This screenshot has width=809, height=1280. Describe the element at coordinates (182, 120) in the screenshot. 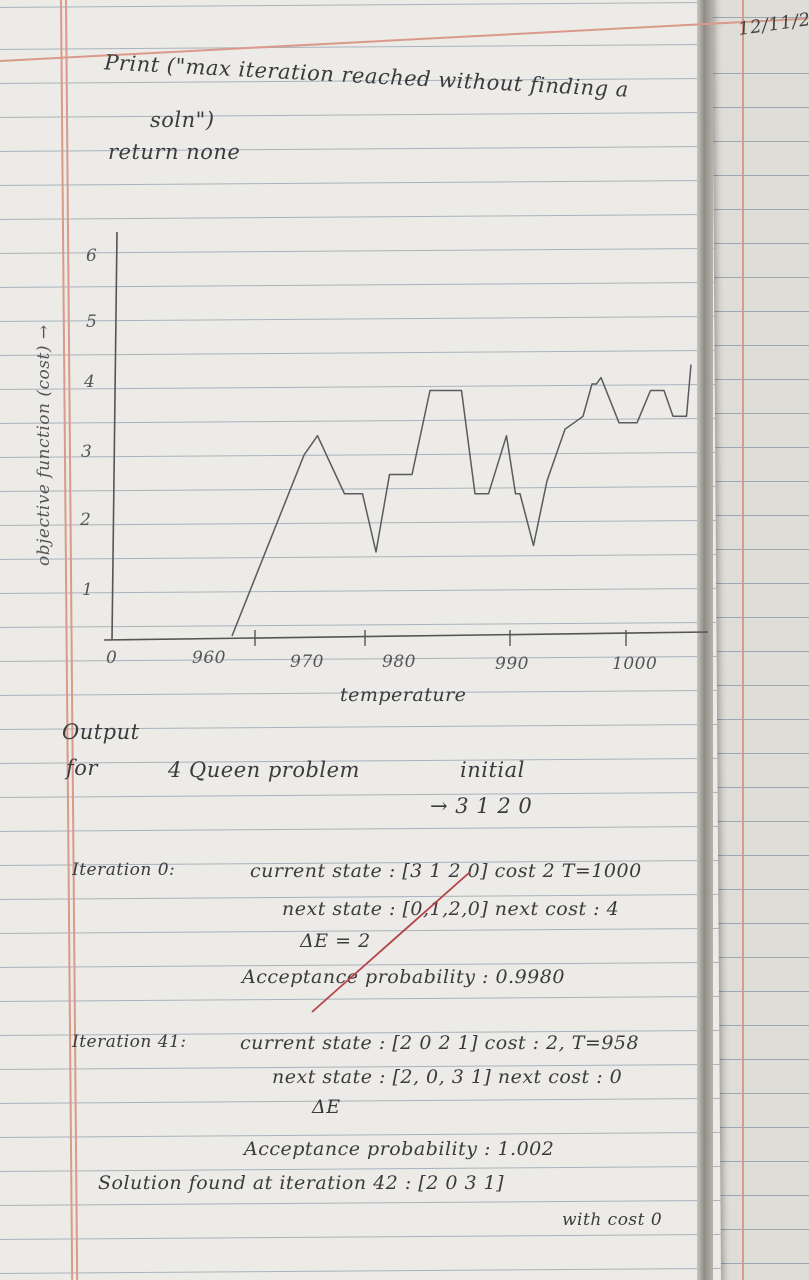

I see `print-statement-continuation: soln")` at that location.